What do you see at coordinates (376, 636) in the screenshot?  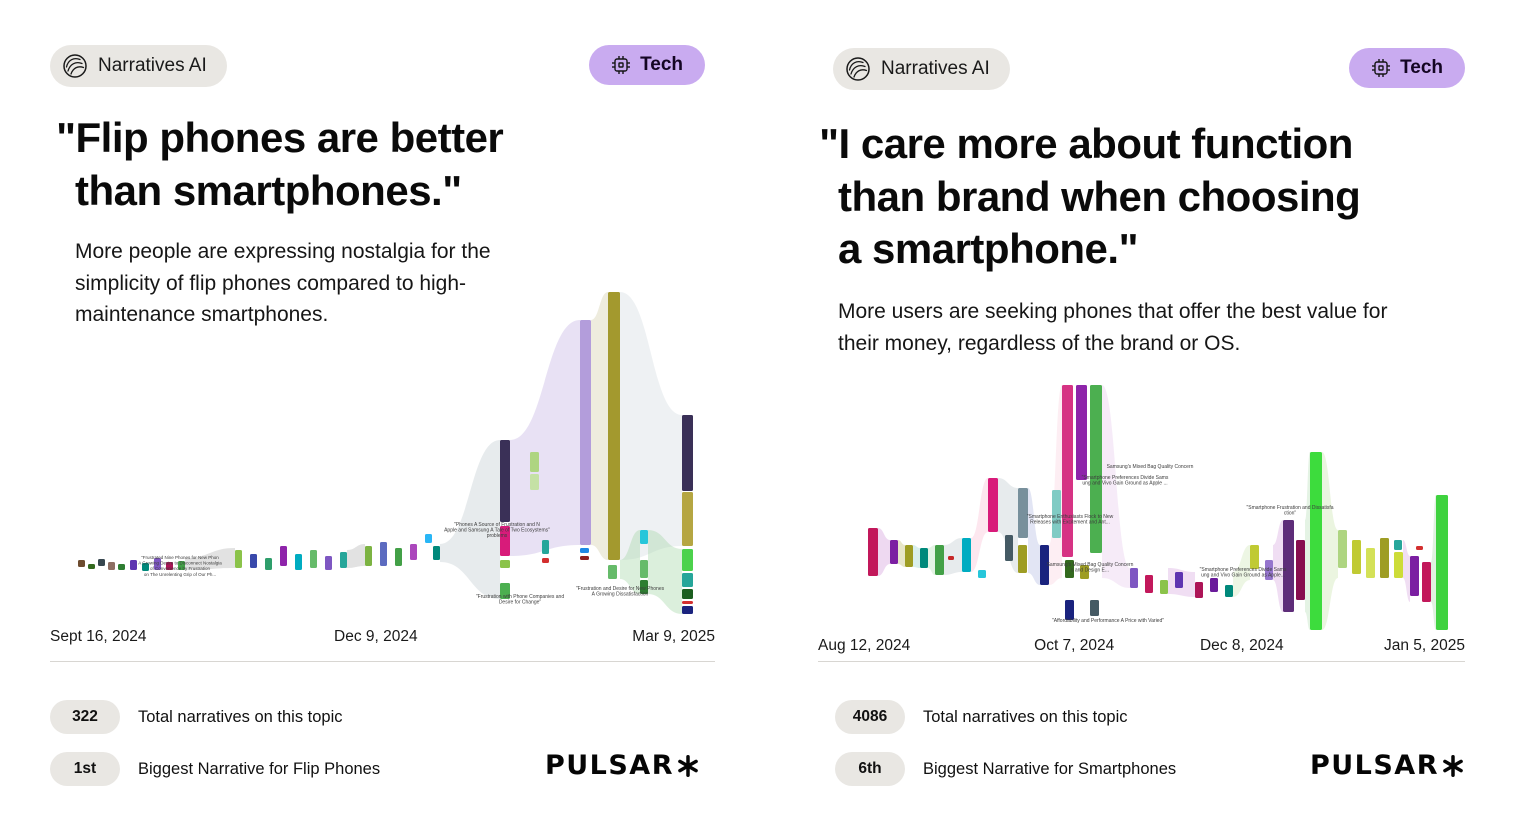 I see `axis-date-mid: Dec 9, 2024` at bounding box center [376, 636].